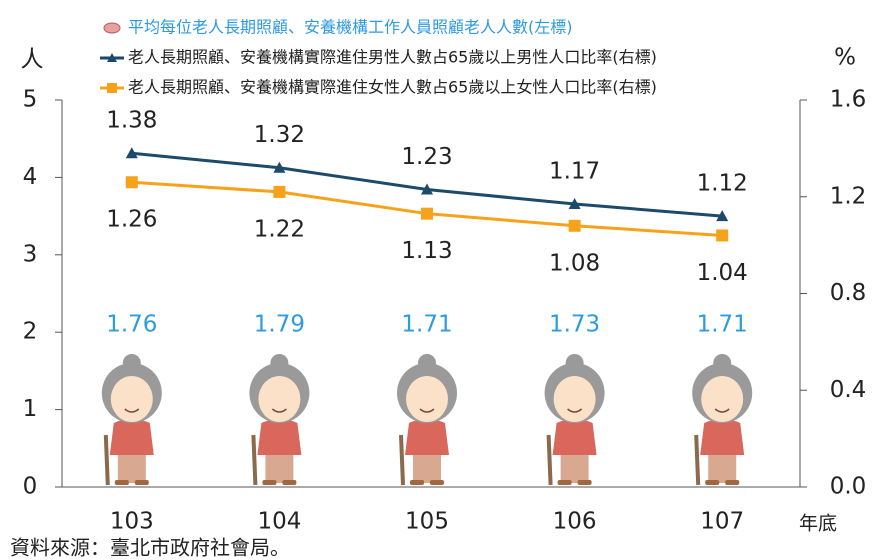 The width and height of the screenshot is (873, 560). Describe the element at coordinates (30, 332) in the screenshot. I see `y-tick-label: 2` at that location.